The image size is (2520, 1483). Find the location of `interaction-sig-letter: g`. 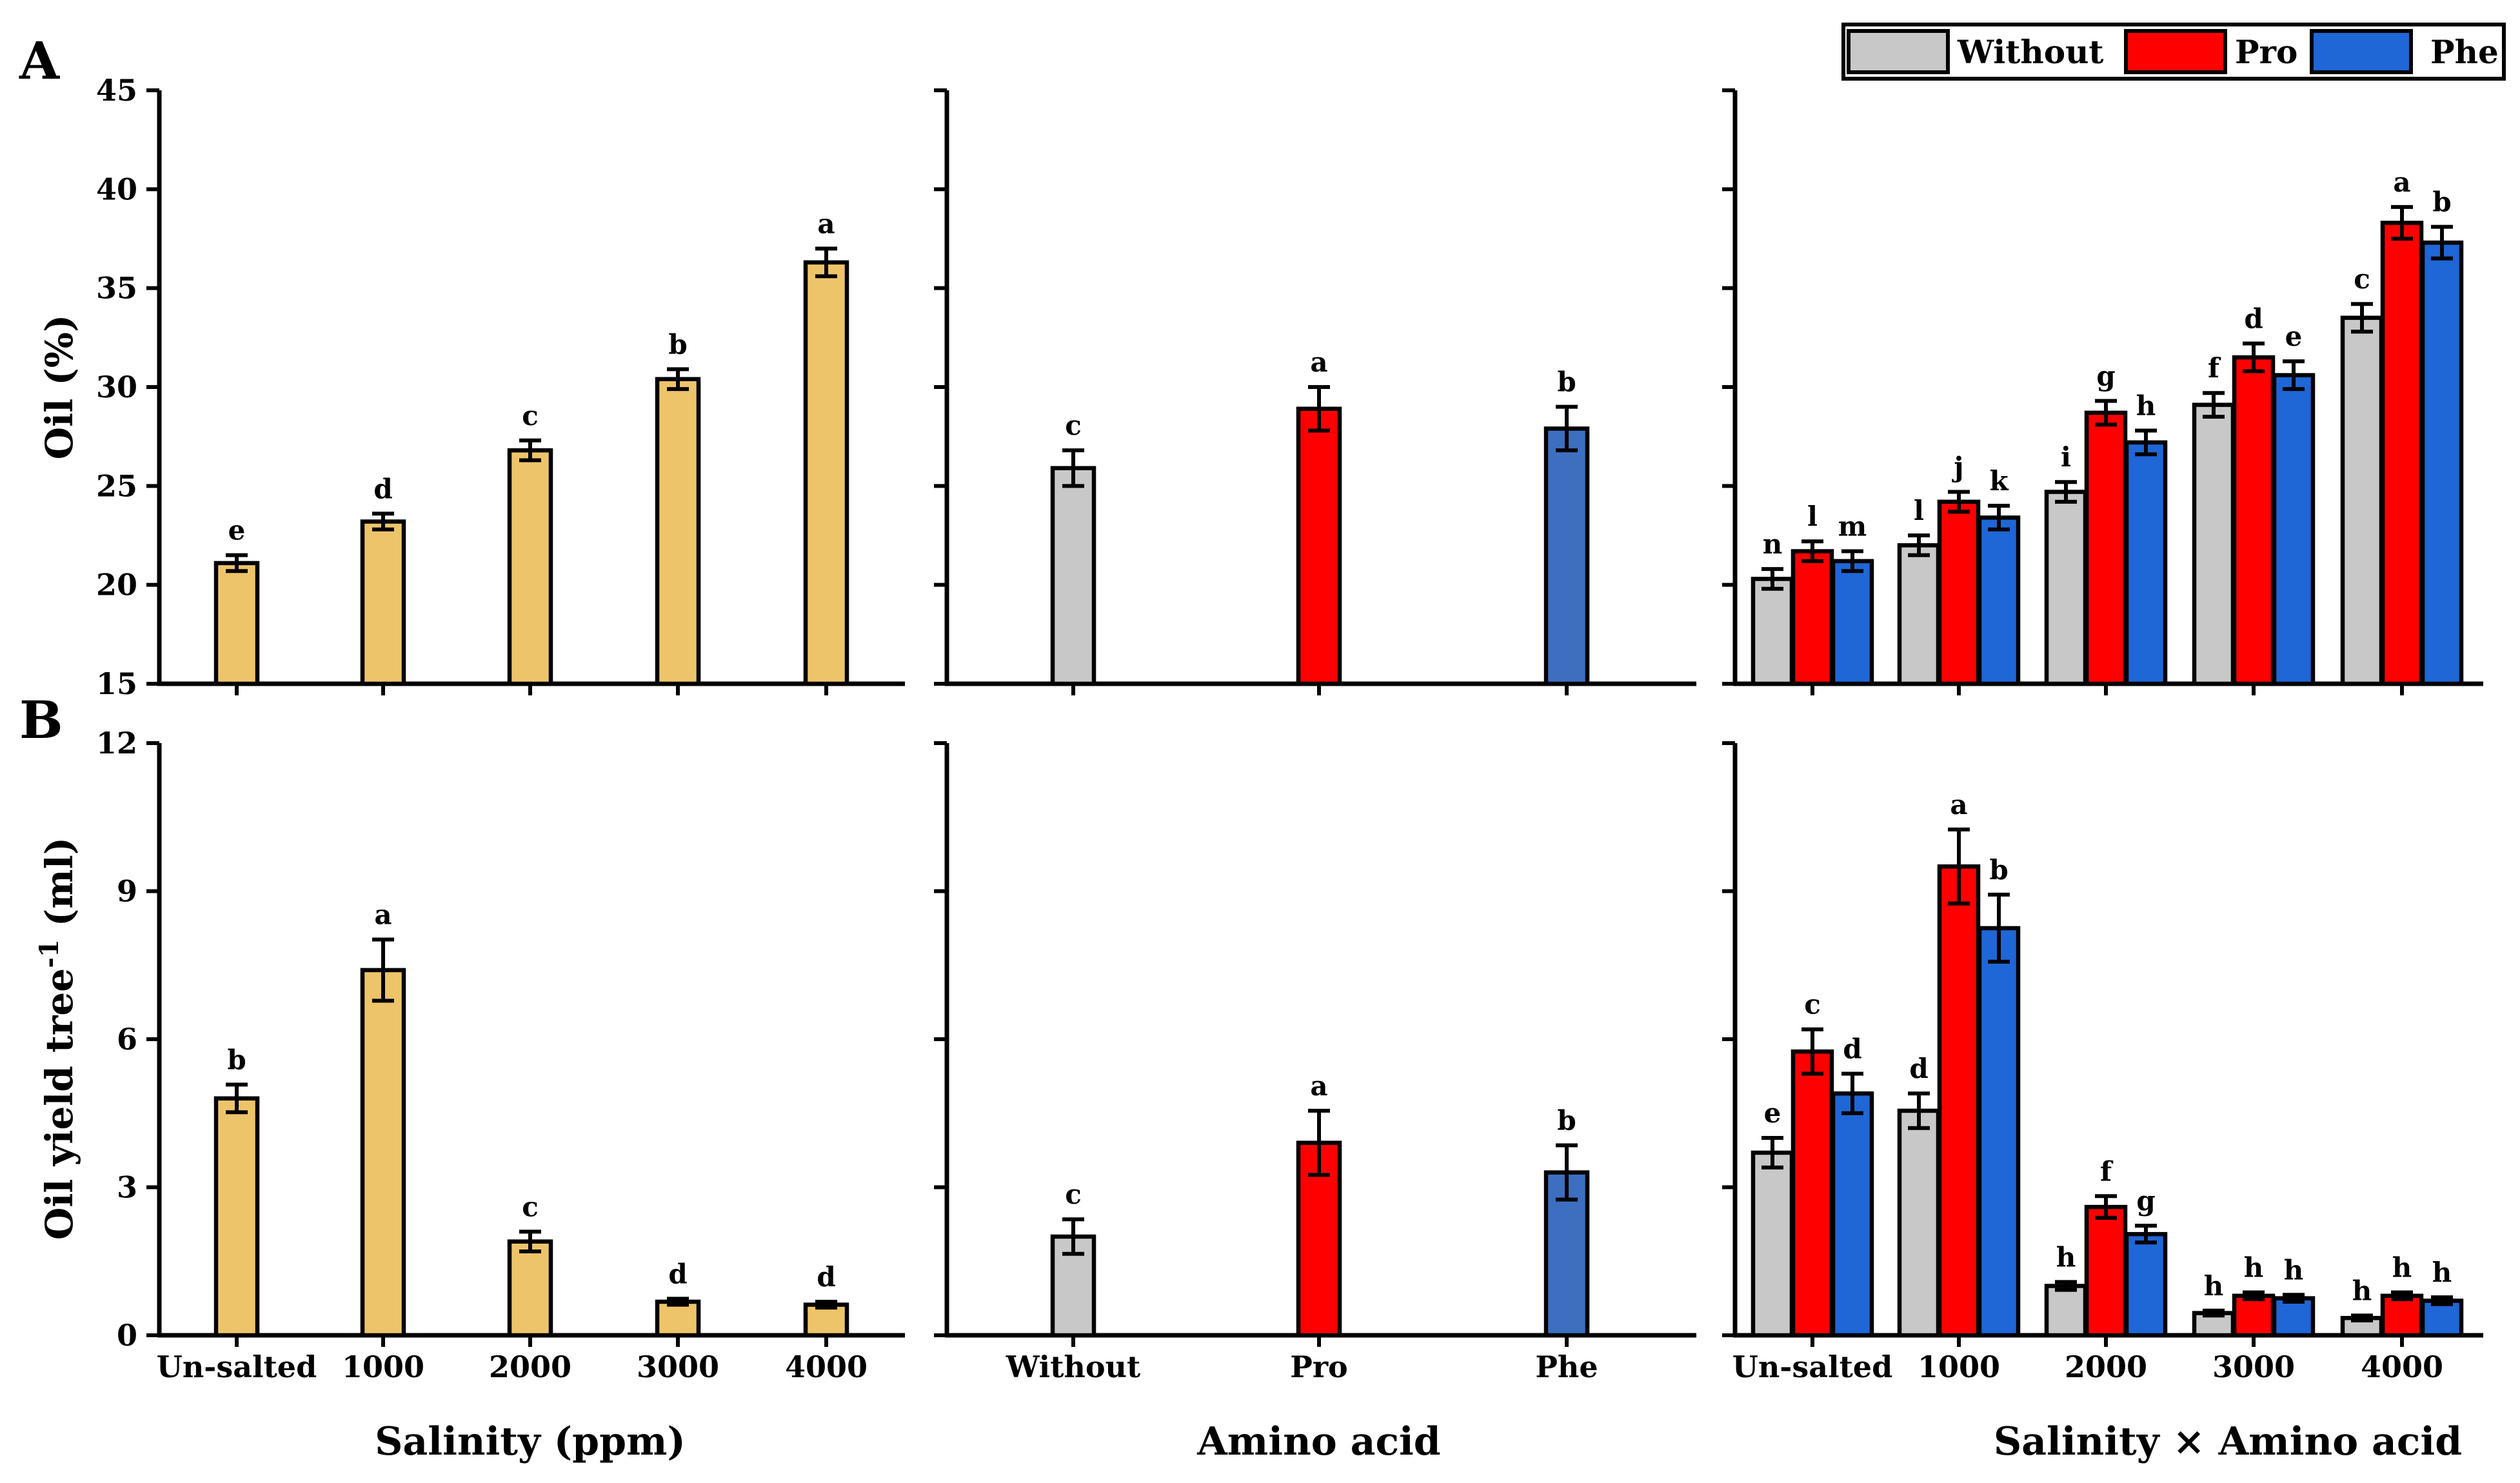

interaction-sig-letter: g is located at coordinates (2106, 376).